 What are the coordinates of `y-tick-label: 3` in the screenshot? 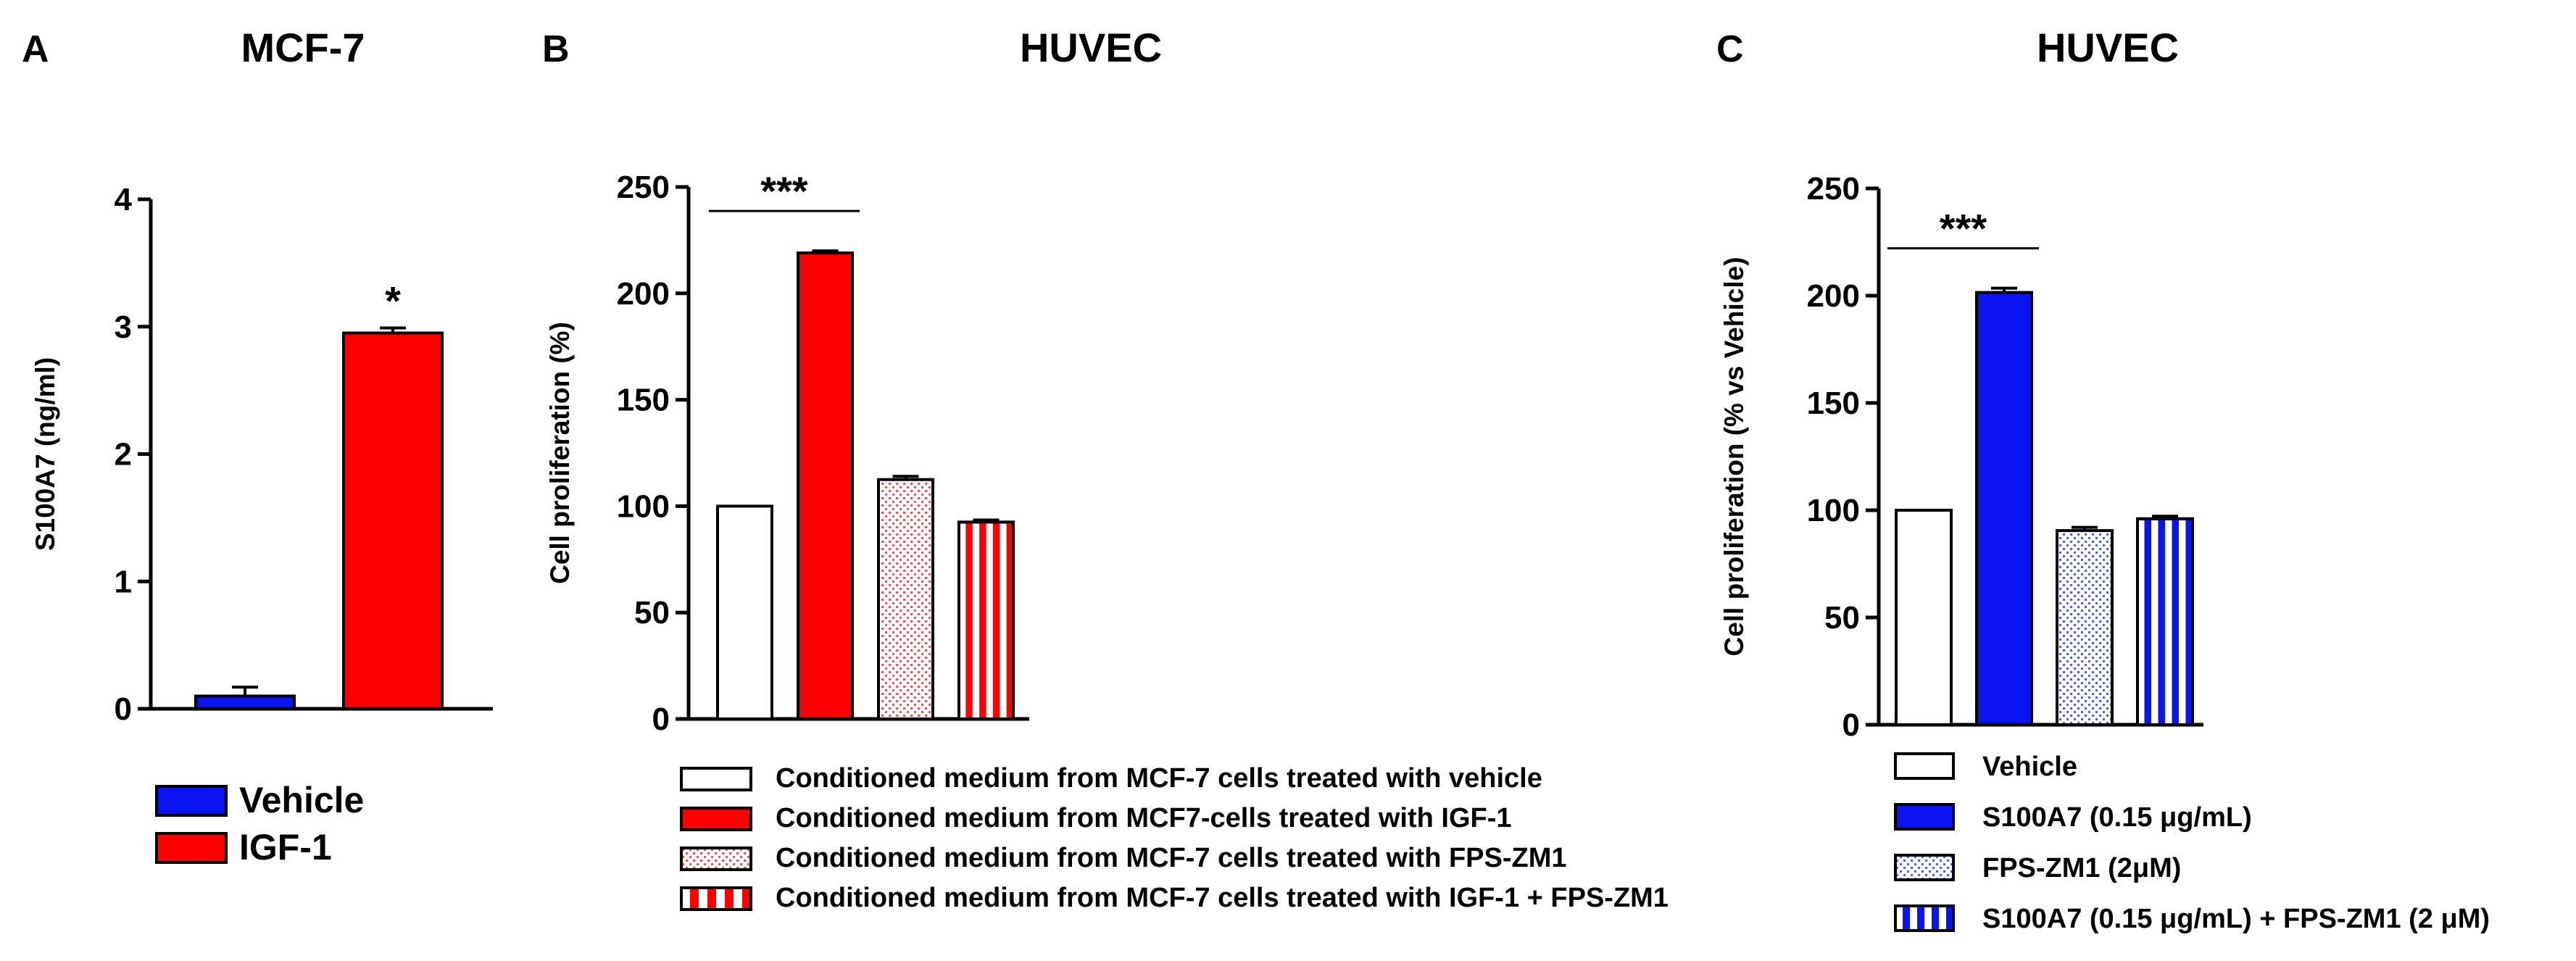 It's located at (123, 327).